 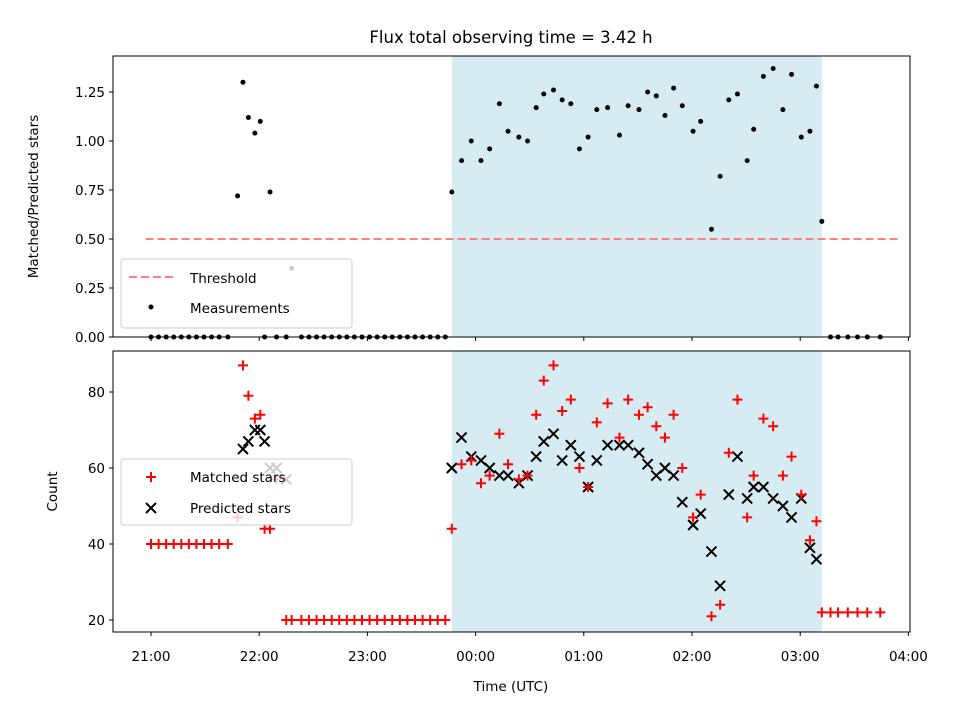 What do you see at coordinates (510, 37) in the screenshot?
I see `chart-title: Flux total observing time = 3.42 h` at bounding box center [510, 37].